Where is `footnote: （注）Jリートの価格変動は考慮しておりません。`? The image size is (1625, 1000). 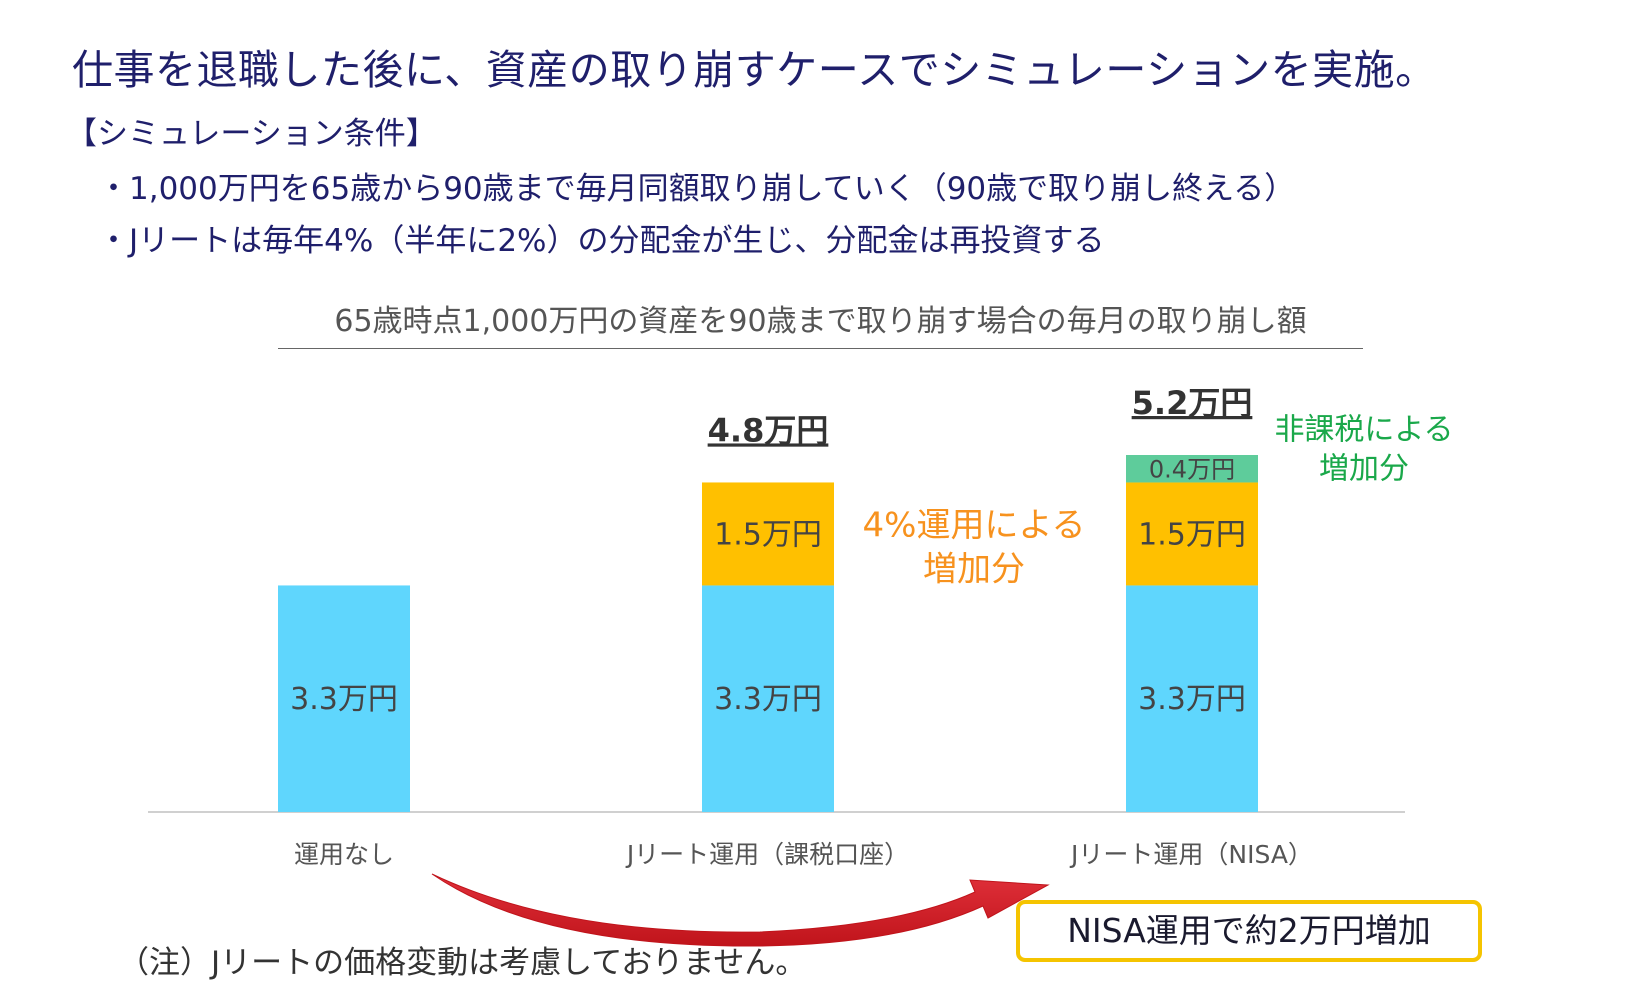 footnote: （注）Jリートの価格変動は考慮しておりません。 is located at coordinates (462, 963).